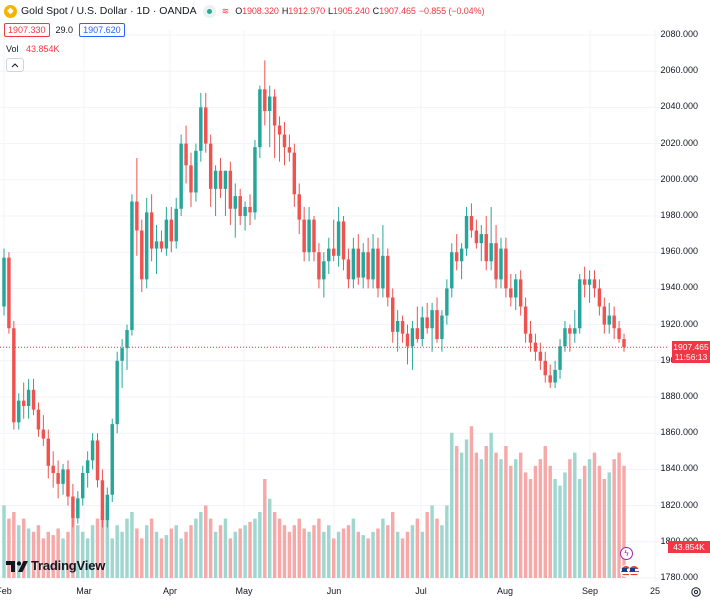  What do you see at coordinates (679, 396) in the screenshot?
I see `price-axis-label: 1880.000` at bounding box center [679, 396].